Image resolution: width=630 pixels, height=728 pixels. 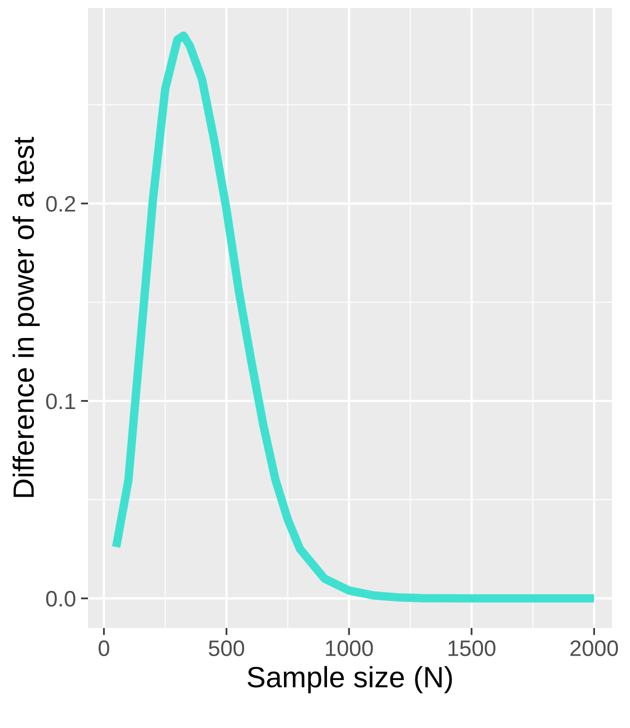 What do you see at coordinates (349, 648) in the screenshot?
I see `x-tick-label: 1000` at bounding box center [349, 648].